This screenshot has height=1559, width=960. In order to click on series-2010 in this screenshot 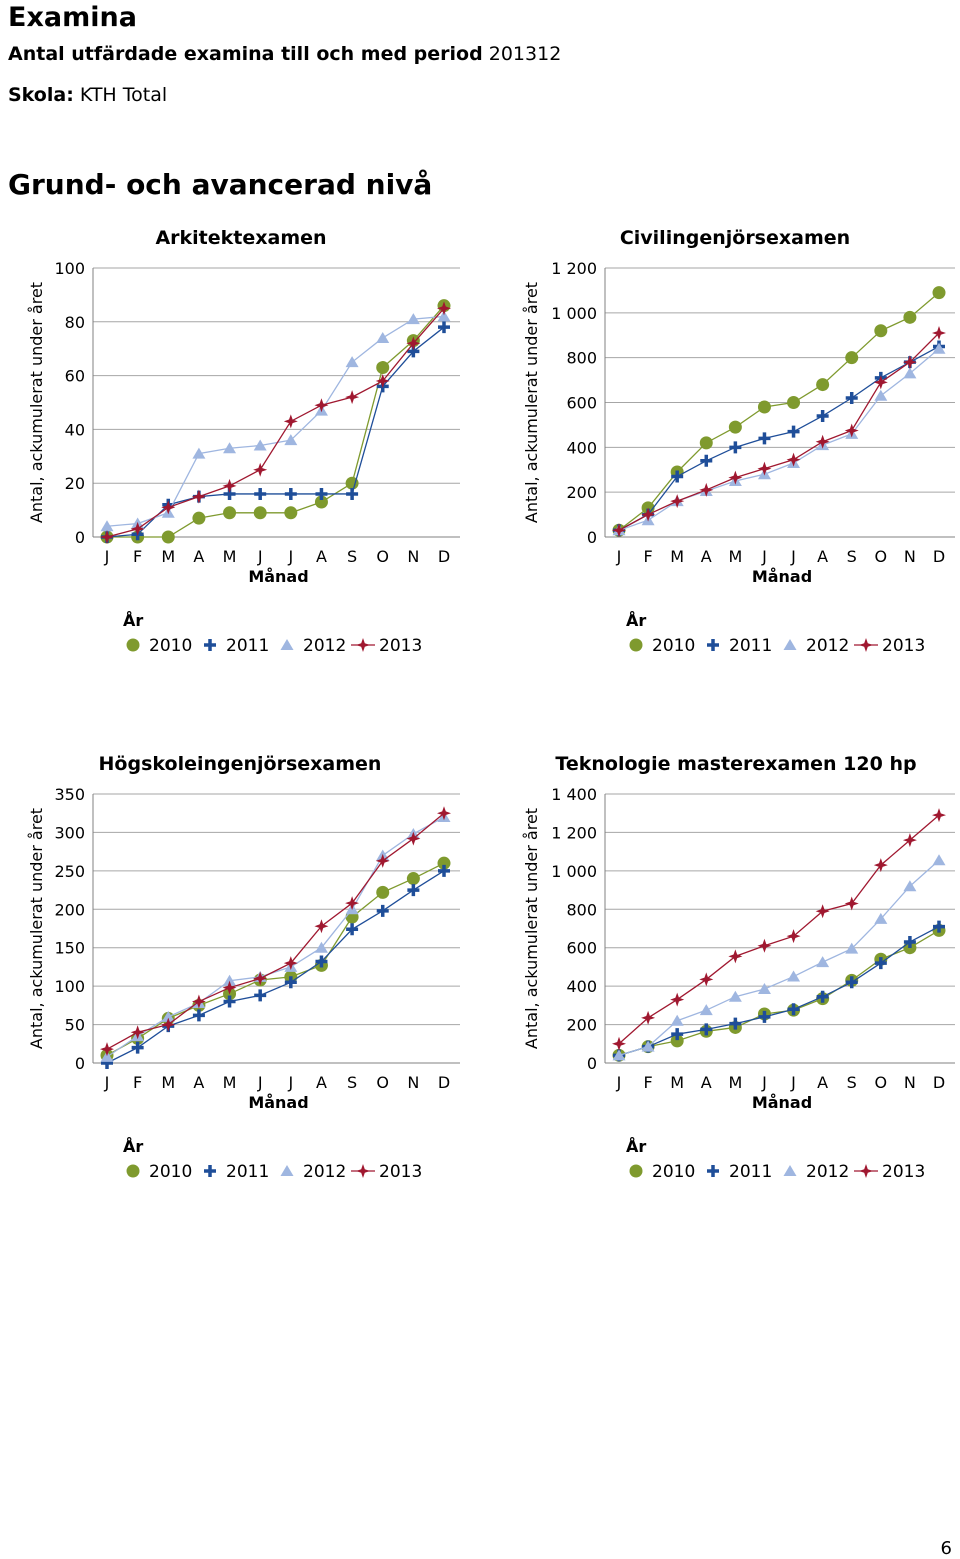, I will do `click(779, 411)`.